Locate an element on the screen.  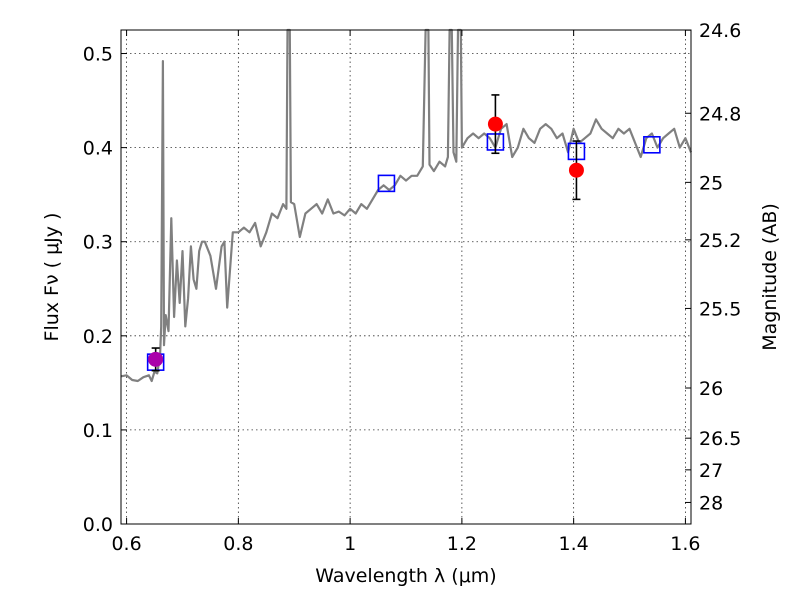
x-axis-label: Wavelength λ (μm) is located at coordinates (405, 576).